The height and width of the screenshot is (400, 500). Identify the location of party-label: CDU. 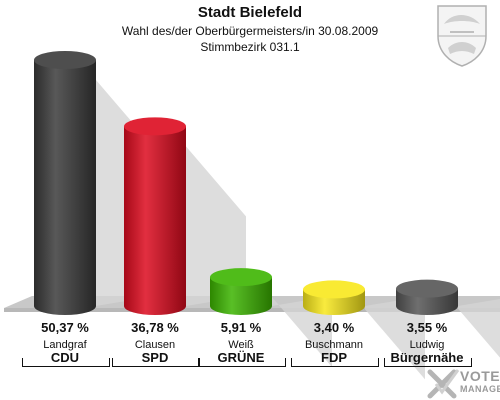
(65, 357).